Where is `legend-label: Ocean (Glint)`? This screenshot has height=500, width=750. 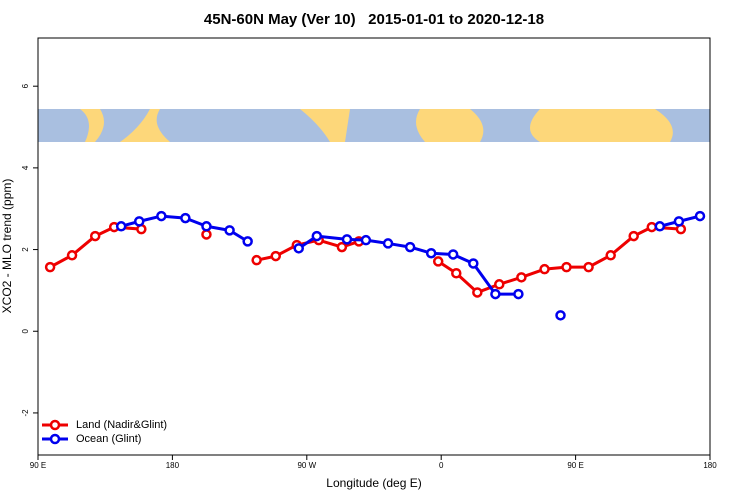 legend-label: Ocean (Glint) is located at coordinates (108, 439).